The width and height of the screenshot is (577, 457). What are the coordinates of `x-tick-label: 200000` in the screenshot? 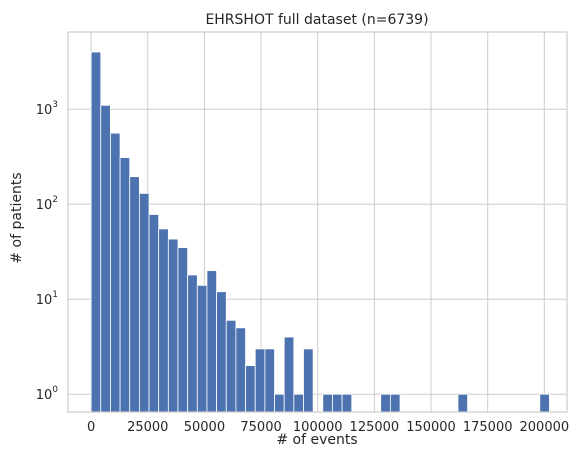 It's located at (545, 427).